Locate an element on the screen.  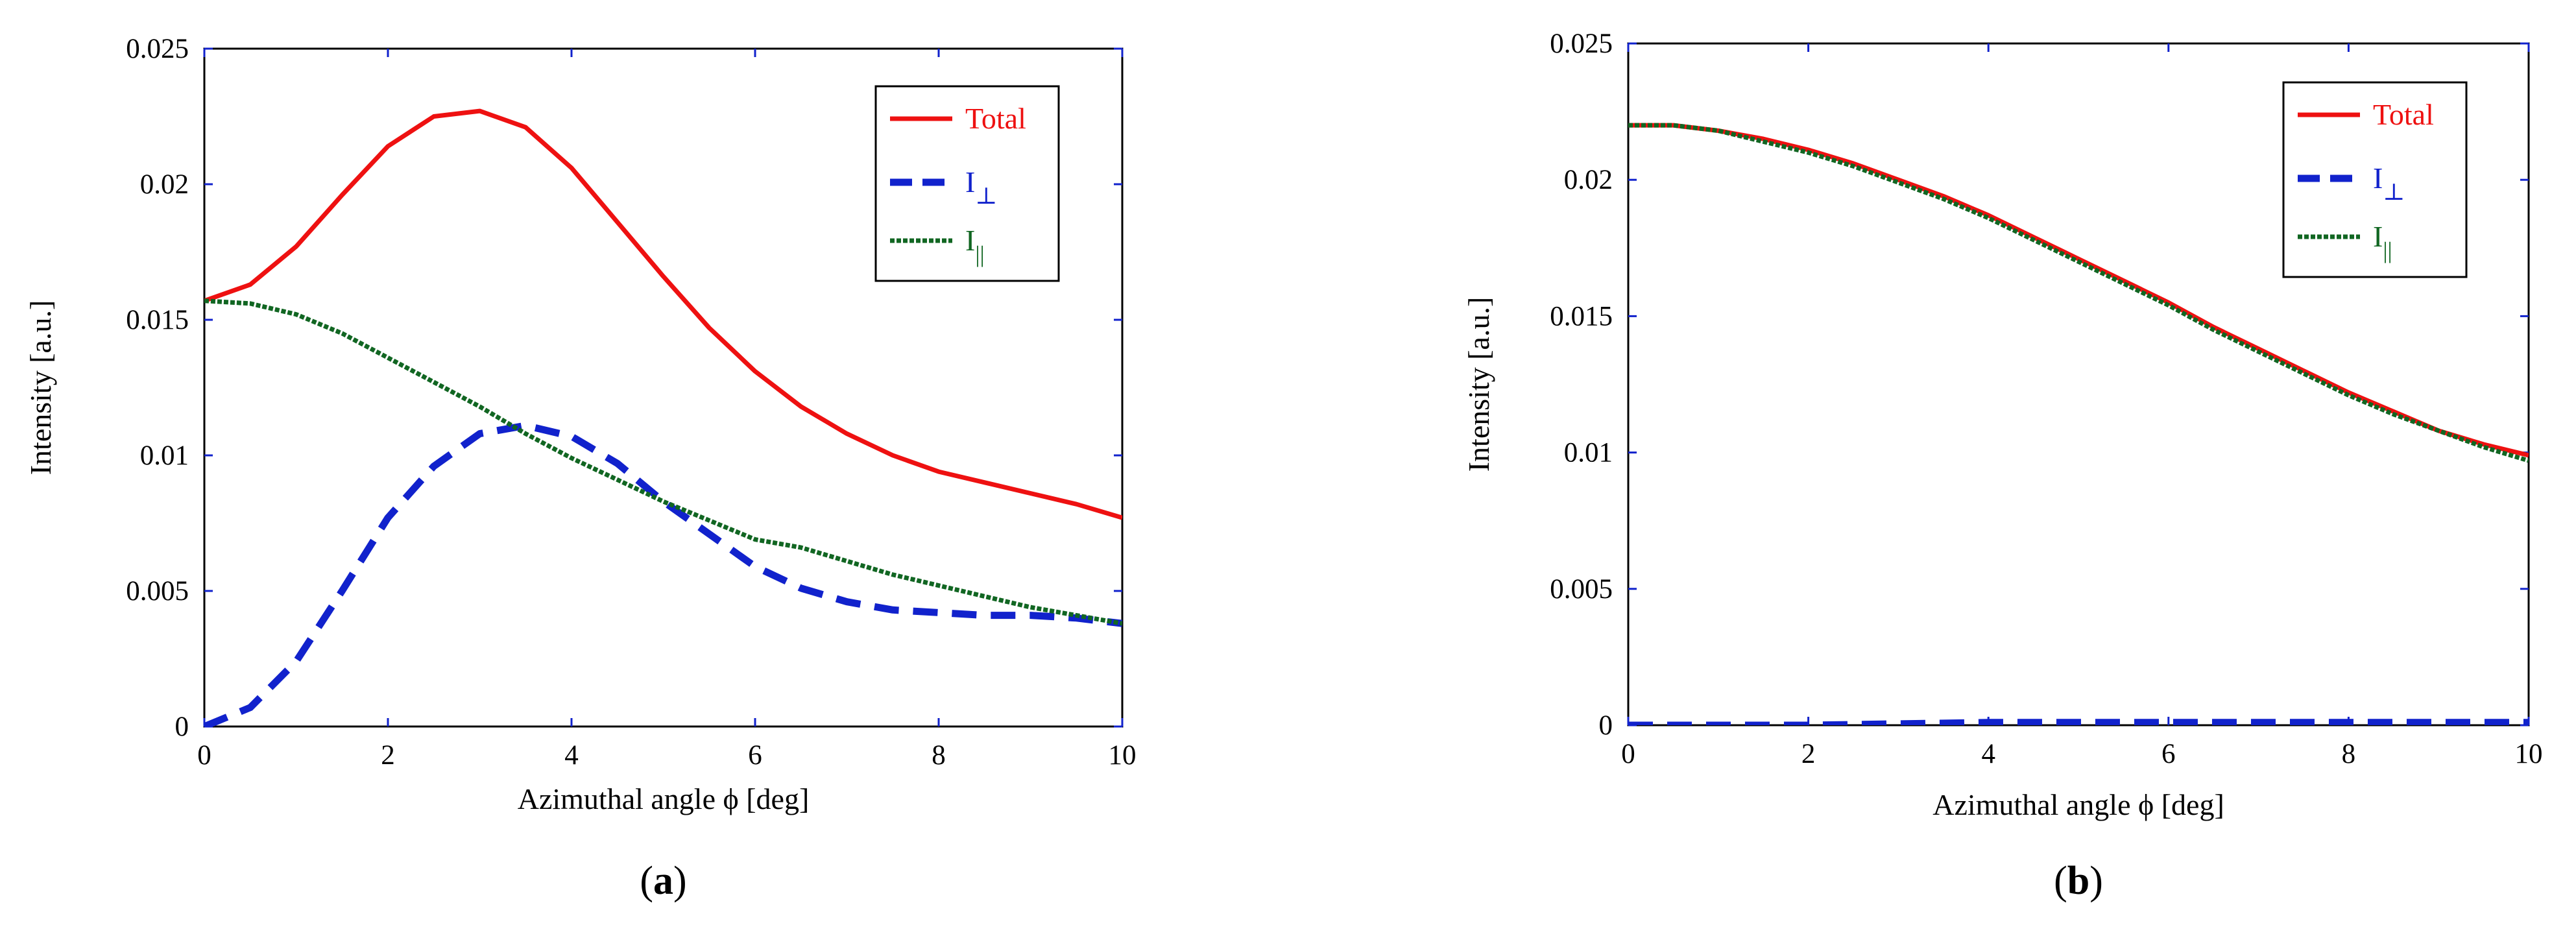
series-line-total is located at coordinates (2078, 290).